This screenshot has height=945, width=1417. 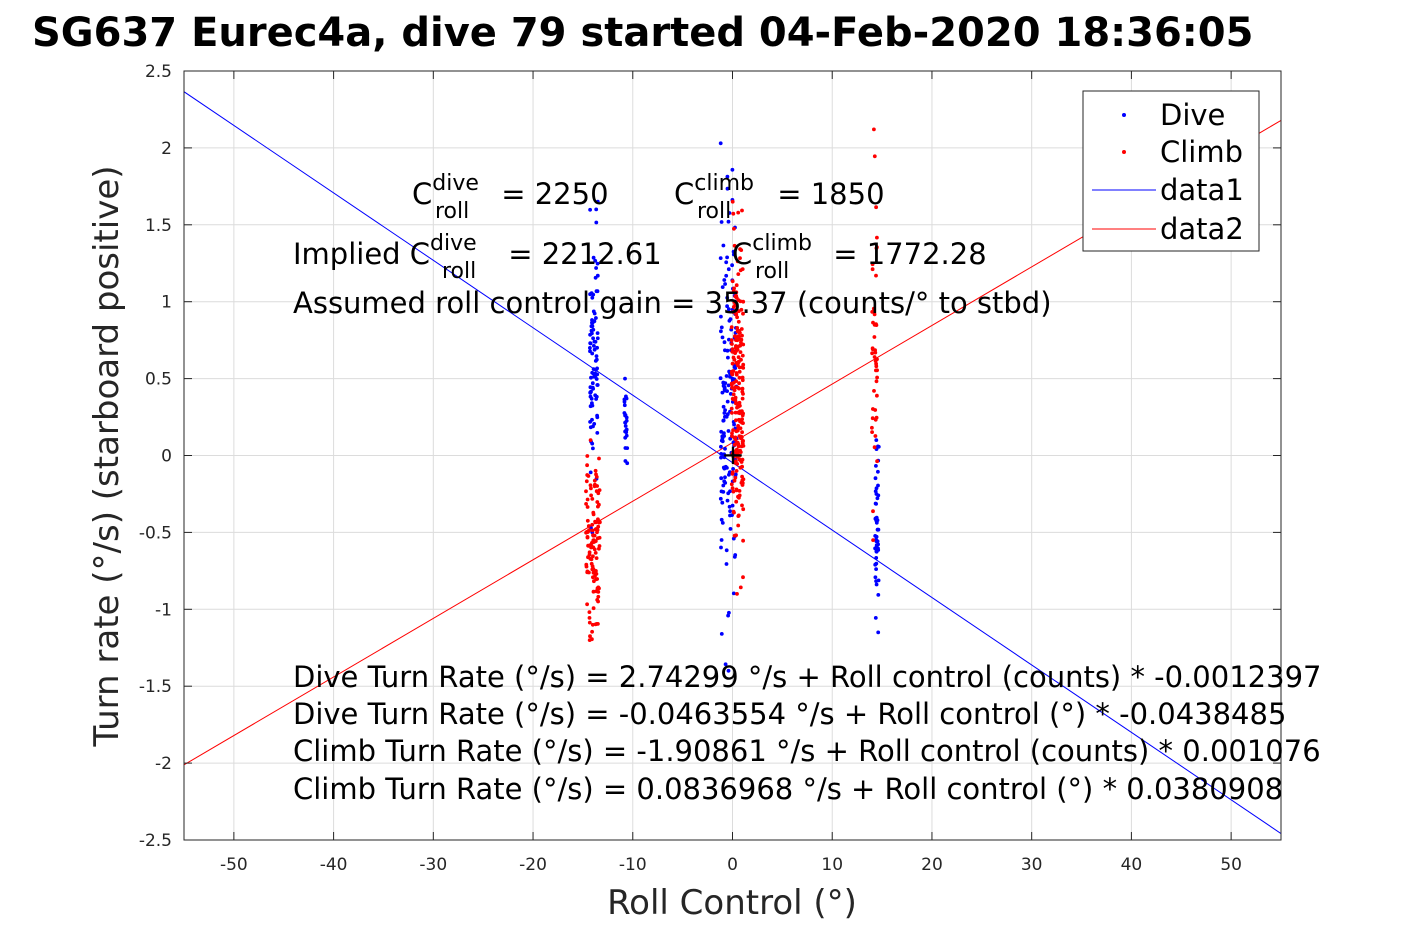 What do you see at coordinates (459, 271) in the screenshot?
I see `implied-dive-sub: roll` at bounding box center [459, 271].